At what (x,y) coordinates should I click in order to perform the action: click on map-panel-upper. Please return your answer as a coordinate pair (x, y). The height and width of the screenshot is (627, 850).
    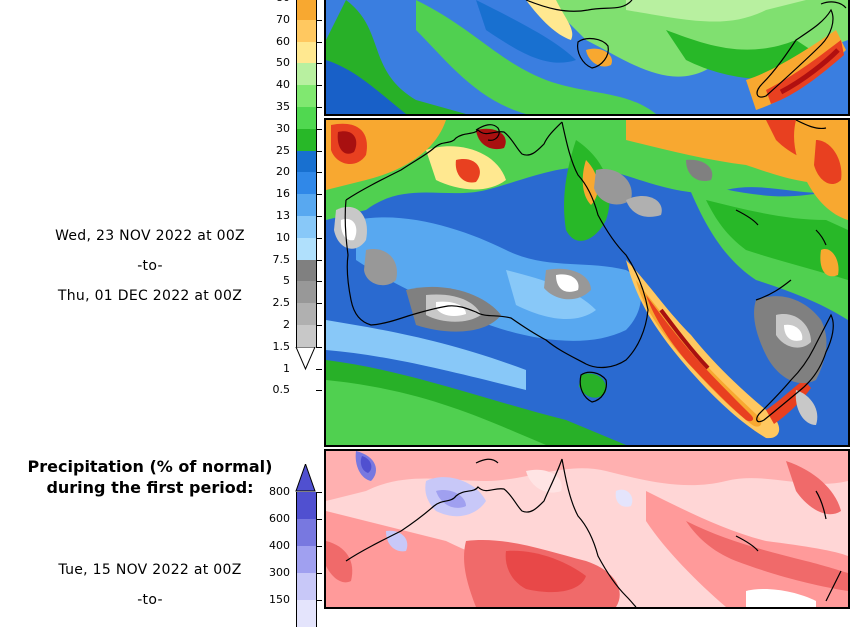
    Looking at the image, I should click on (587, 58).